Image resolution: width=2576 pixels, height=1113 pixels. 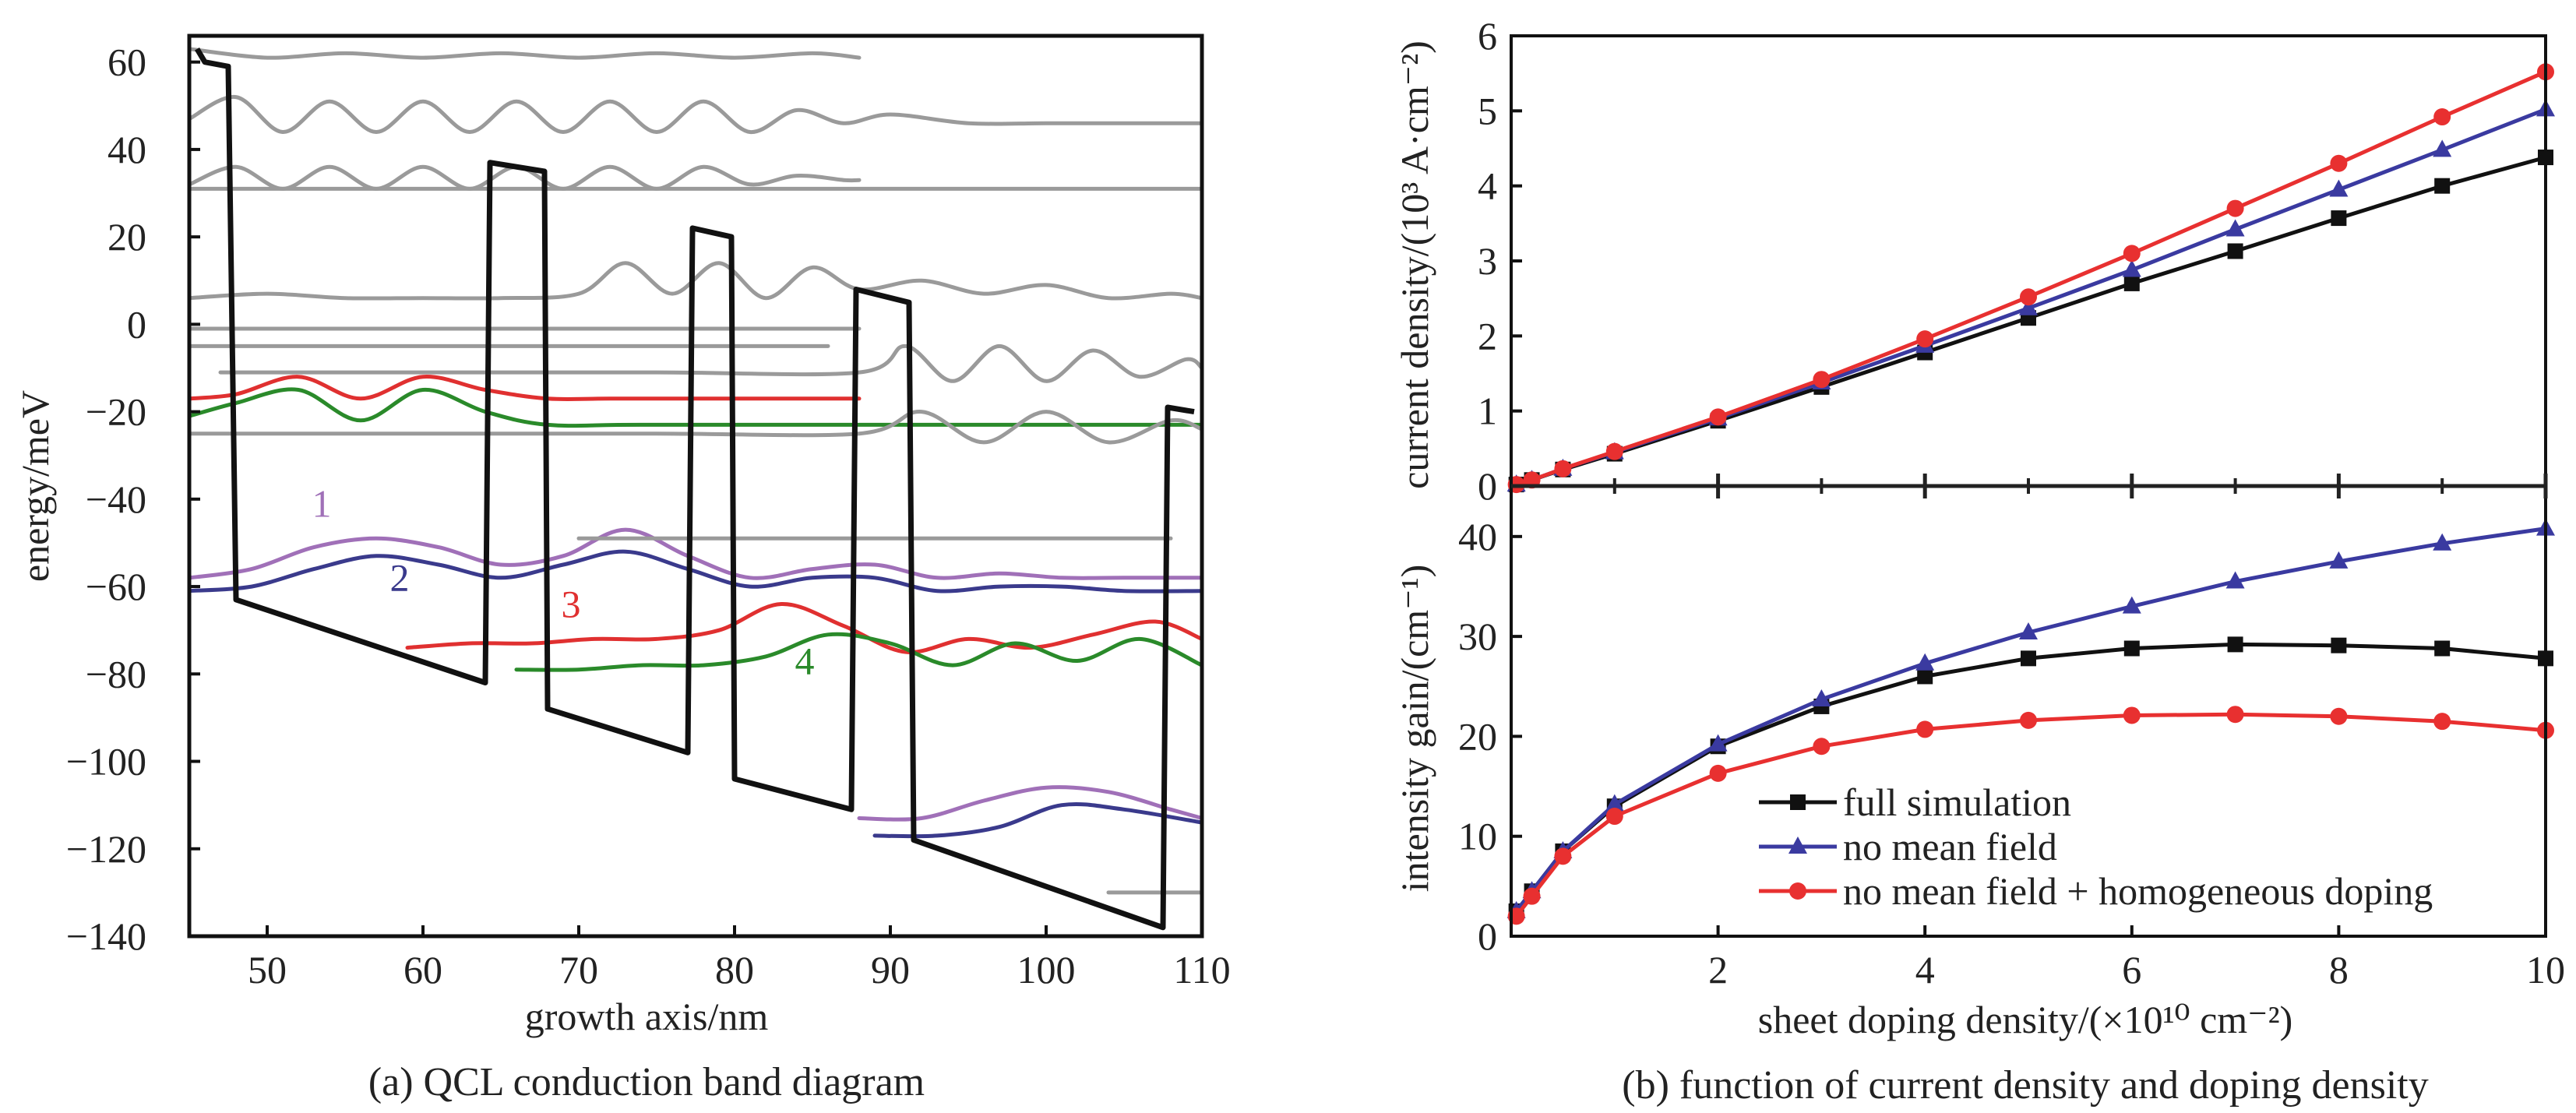 What do you see at coordinates (2138, 891) in the screenshot?
I see `legend-label: no mean field + homogeneous doping` at bounding box center [2138, 891].